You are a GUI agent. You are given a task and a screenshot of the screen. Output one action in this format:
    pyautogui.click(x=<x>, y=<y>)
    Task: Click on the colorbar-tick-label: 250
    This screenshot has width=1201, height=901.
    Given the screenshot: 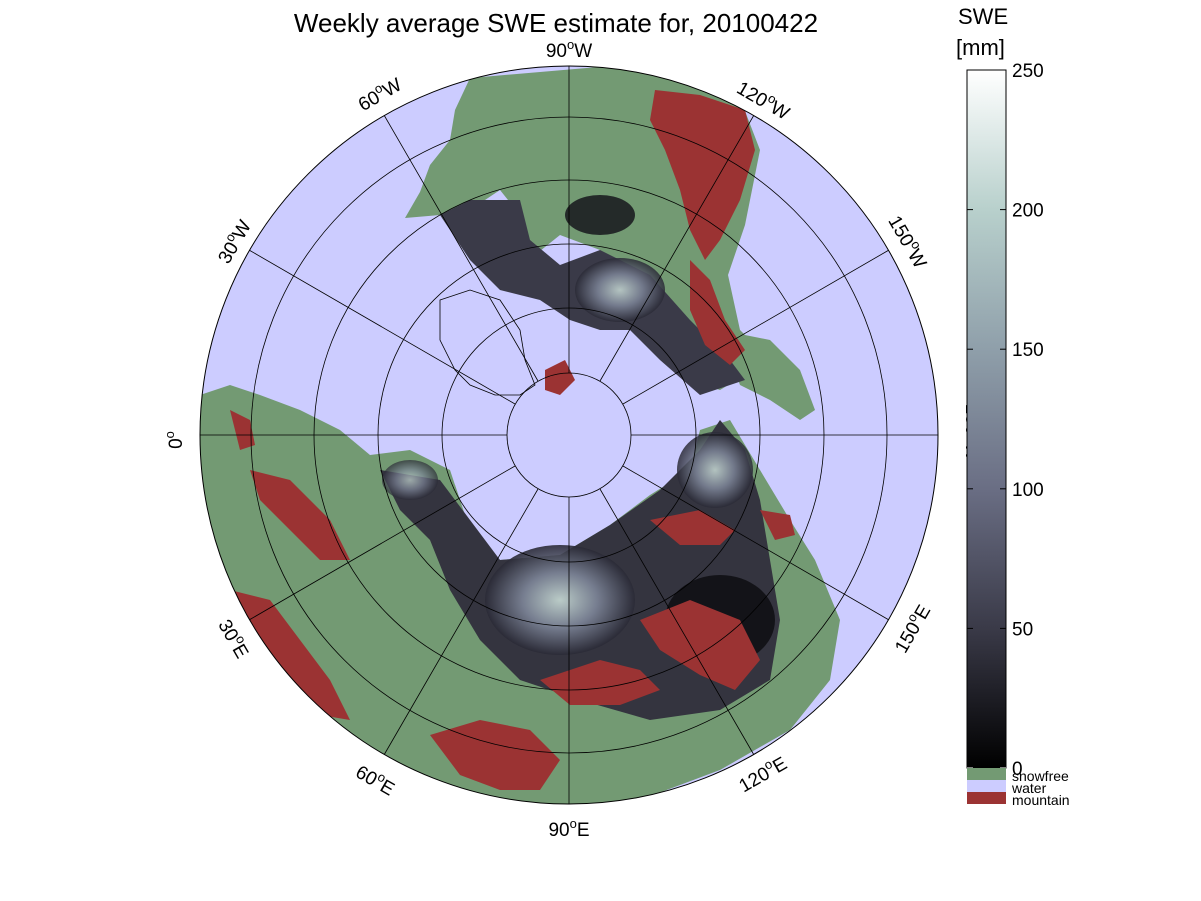 What is the action you would take?
    pyautogui.click(x=1028, y=71)
    